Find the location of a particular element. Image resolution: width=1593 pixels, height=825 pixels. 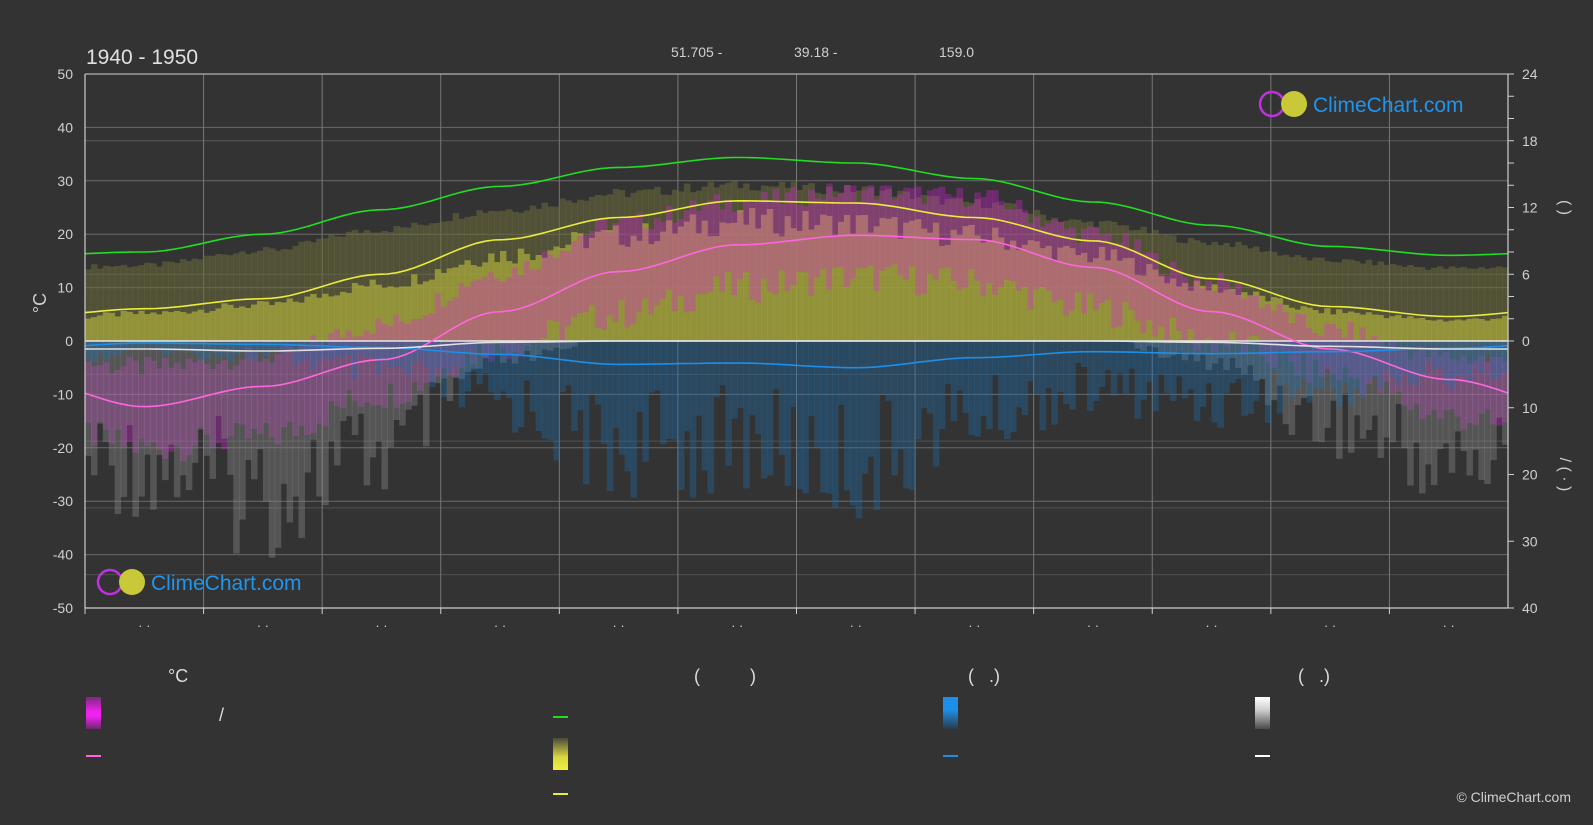

legend-sunshine-range-swatch is located at coordinates (560, 754).